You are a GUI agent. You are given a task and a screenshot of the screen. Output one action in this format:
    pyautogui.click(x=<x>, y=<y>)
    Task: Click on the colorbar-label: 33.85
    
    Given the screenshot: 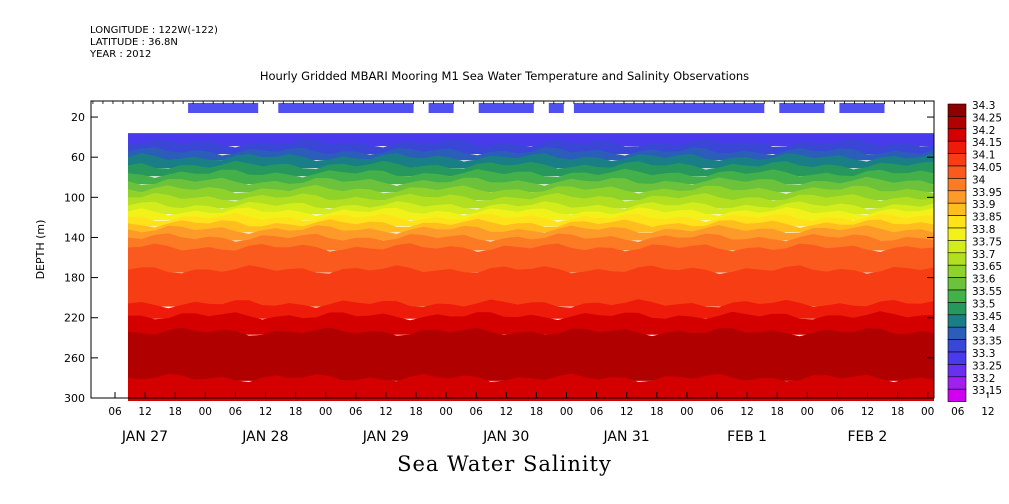 What is the action you would take?
    pyautogui.click(x=987, y=218)
    